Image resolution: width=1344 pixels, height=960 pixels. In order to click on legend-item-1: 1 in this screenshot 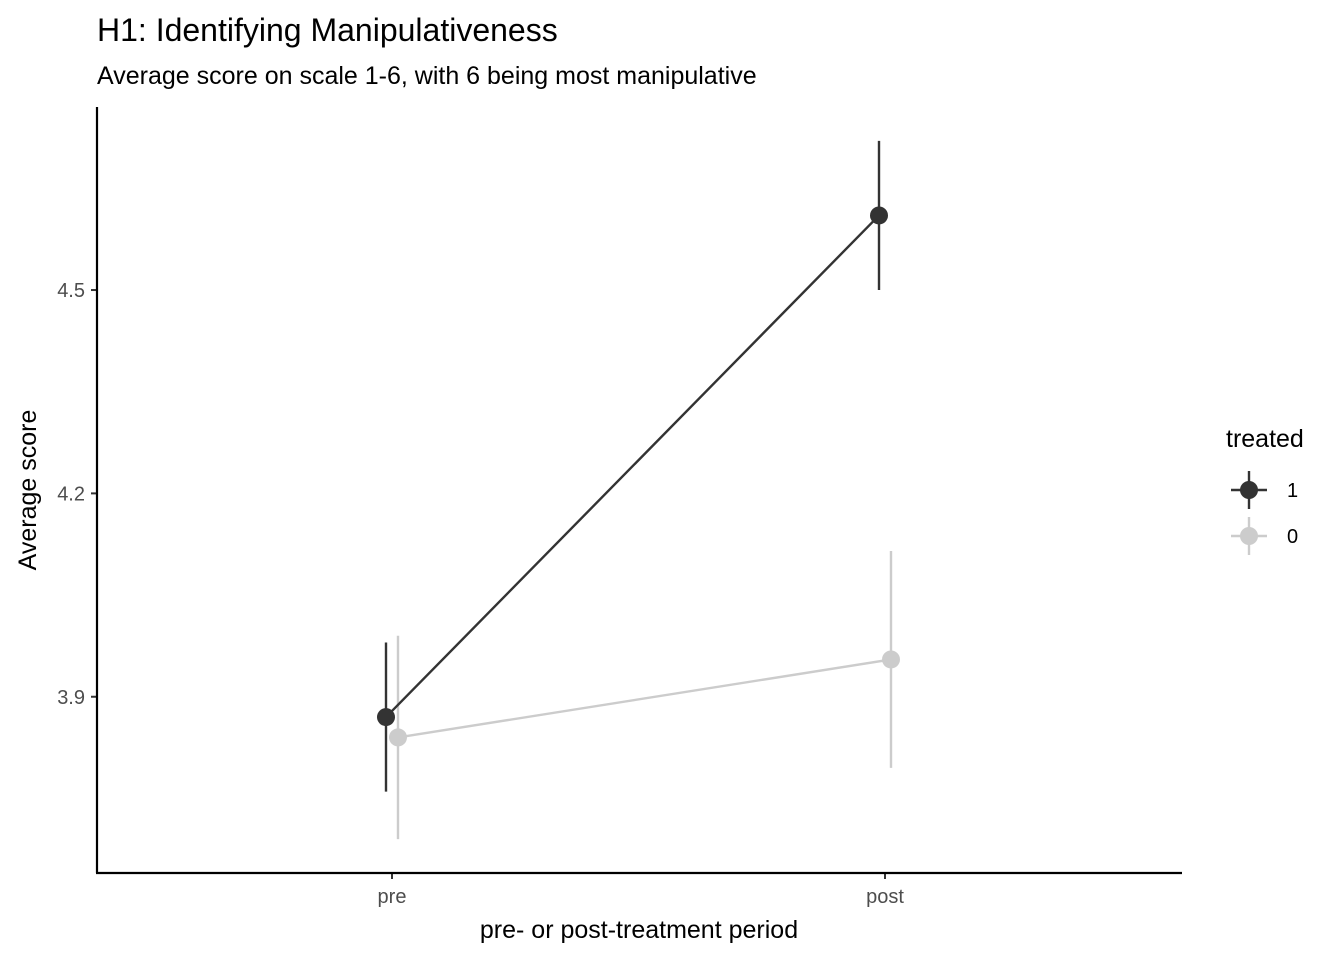, I will do `click(1264, 490)`.